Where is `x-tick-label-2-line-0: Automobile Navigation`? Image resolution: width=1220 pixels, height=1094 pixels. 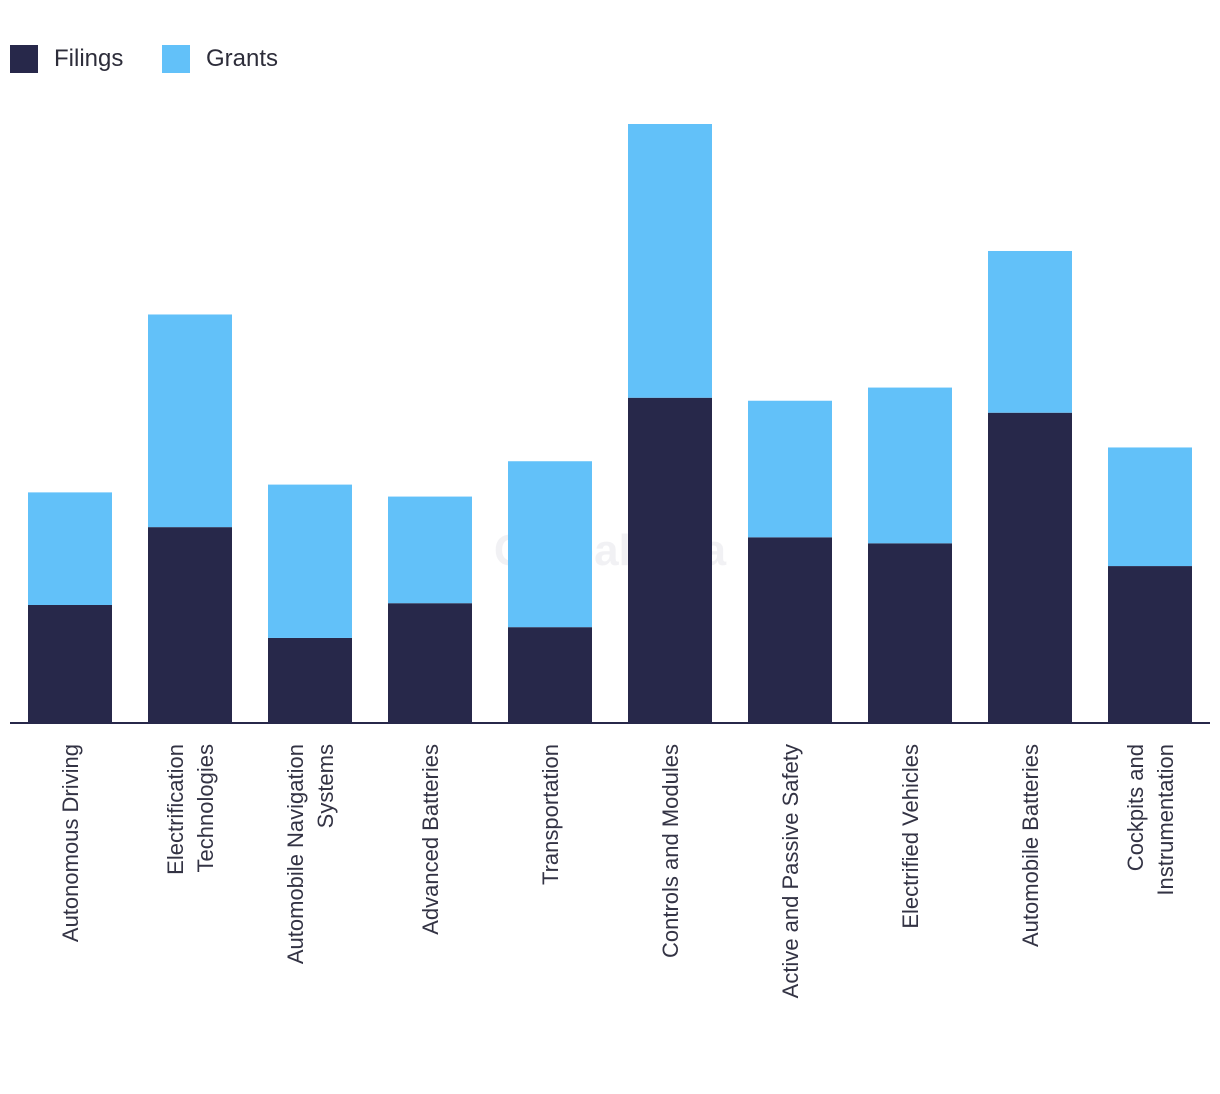
x-tick-label-2-line-0: Automobile Navigation is located at coordinates (295, 854).